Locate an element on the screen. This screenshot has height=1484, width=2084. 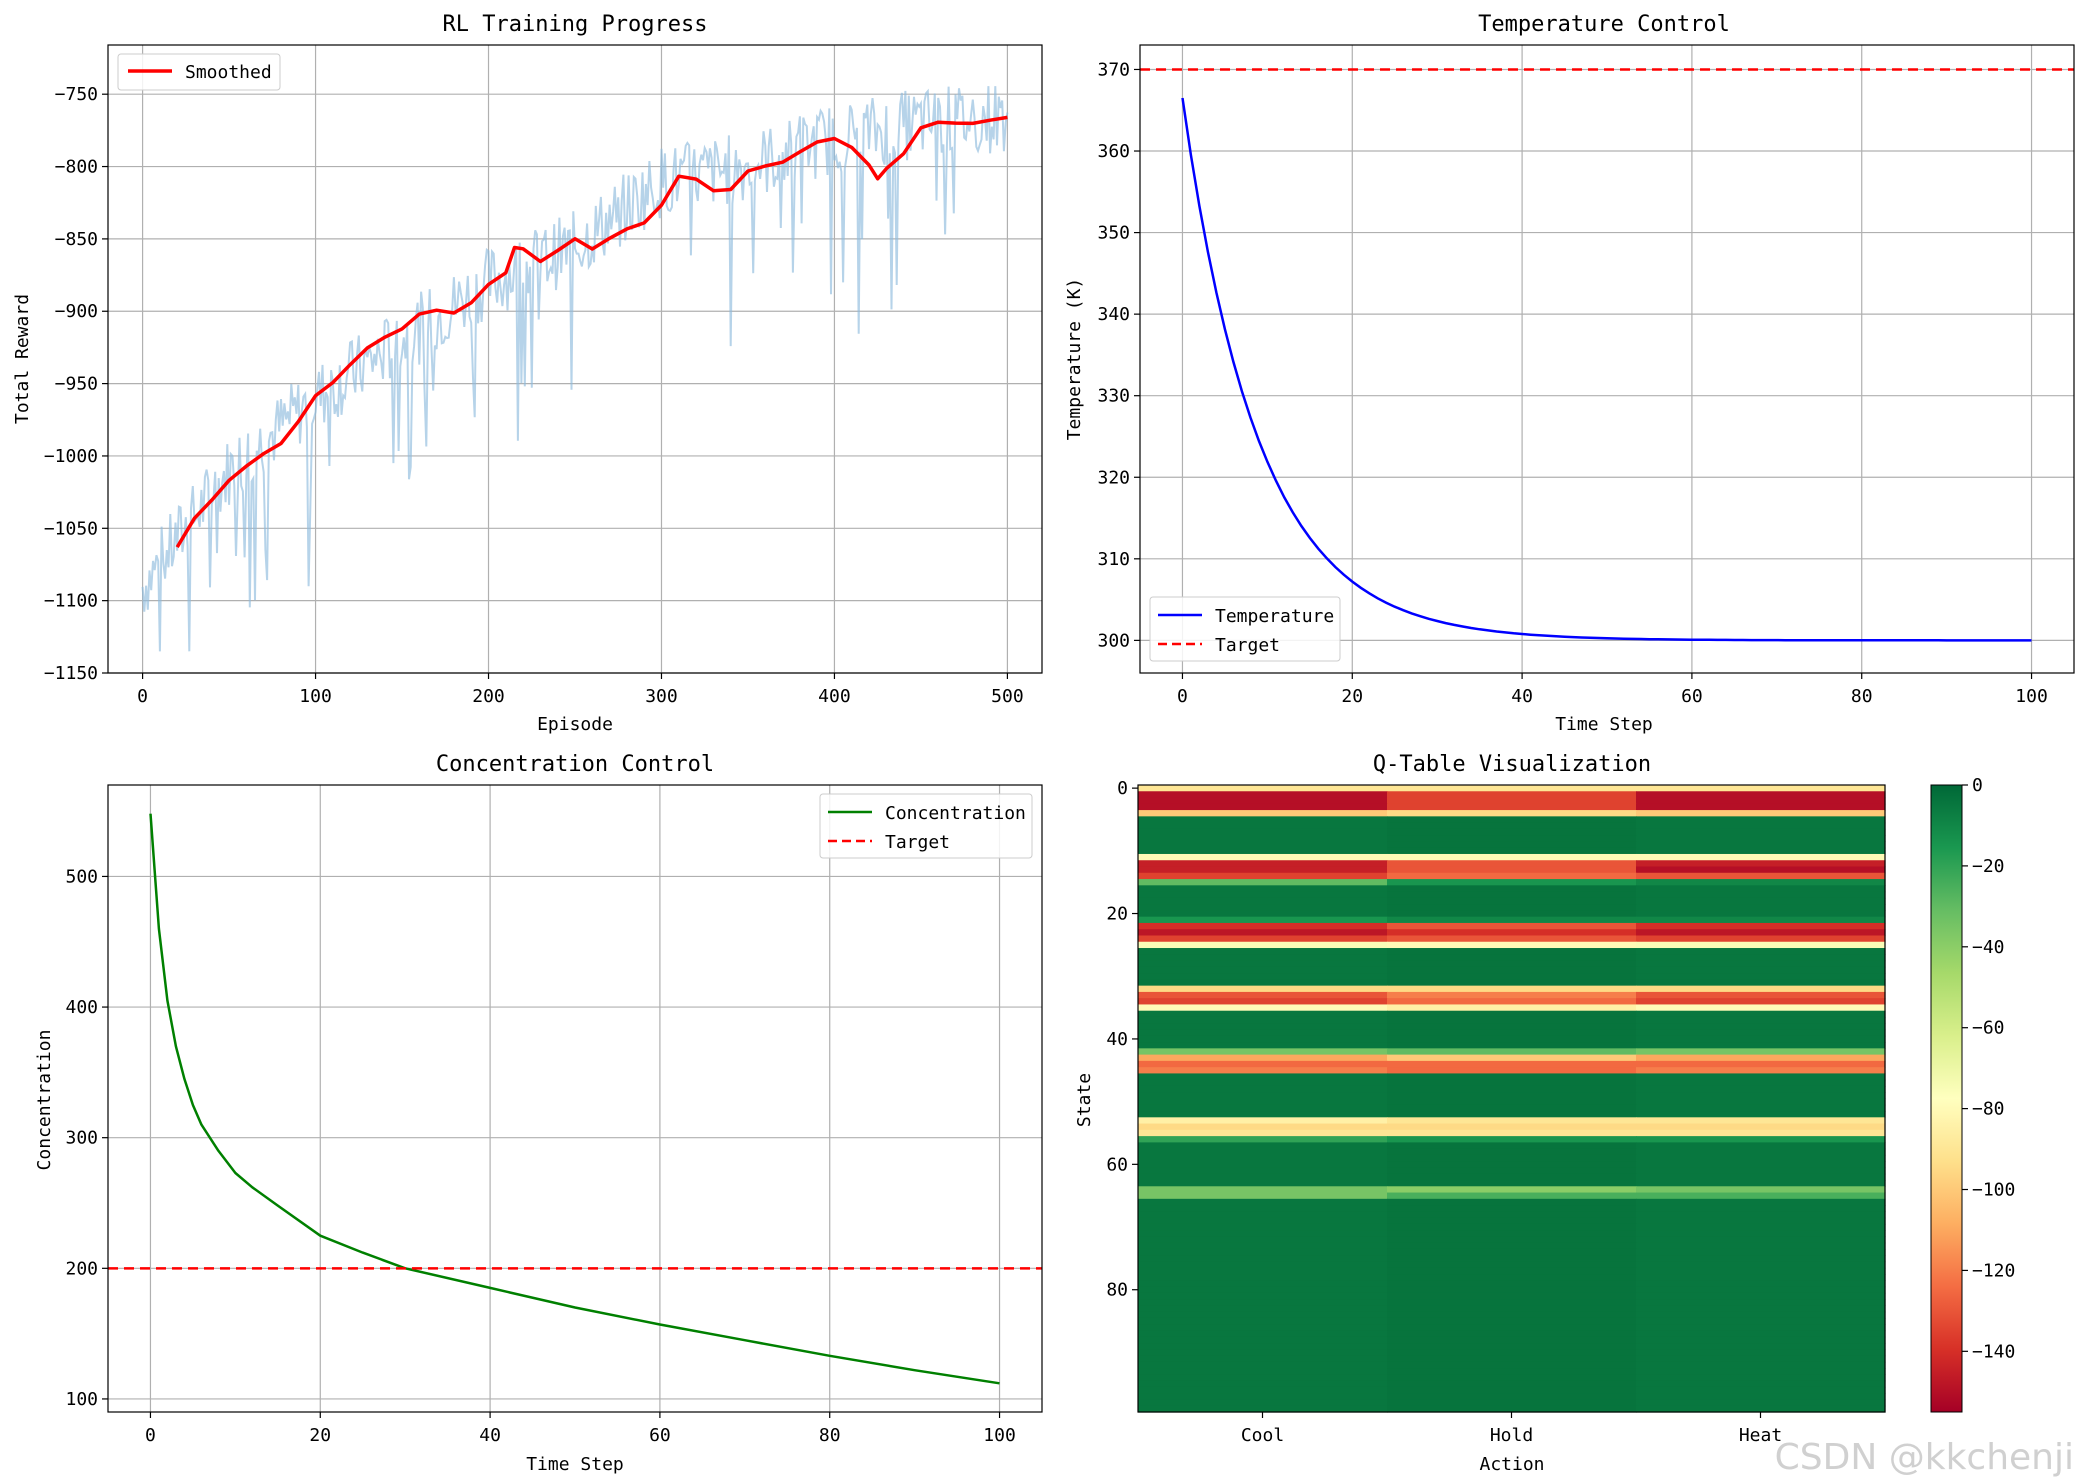
training-legend-box is located at coordinates (199, 72).